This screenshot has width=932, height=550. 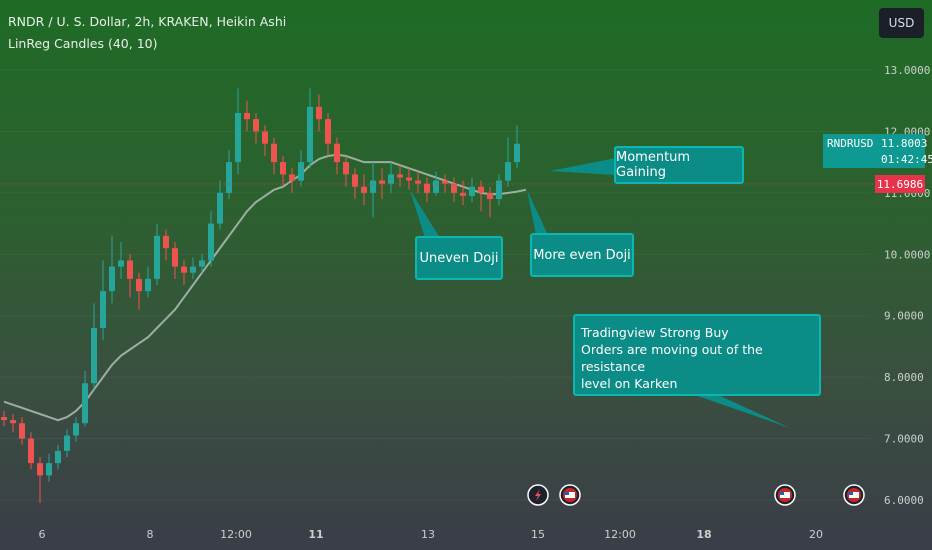 I want to click on y-tick-label: 9.0000, so click(x=904, y=316).